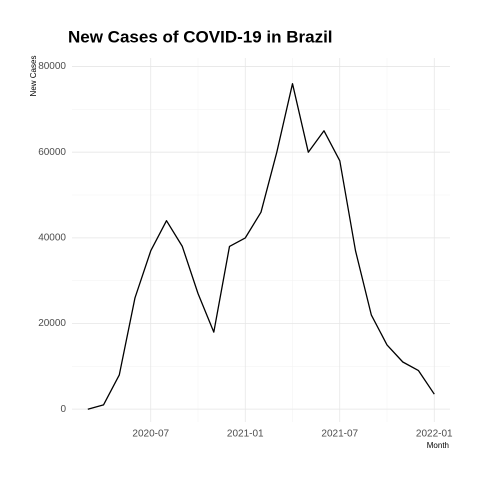  Describe the element at coordinates (438, 445) in the screenshot. I see `x-axis-title: Month` at that location.